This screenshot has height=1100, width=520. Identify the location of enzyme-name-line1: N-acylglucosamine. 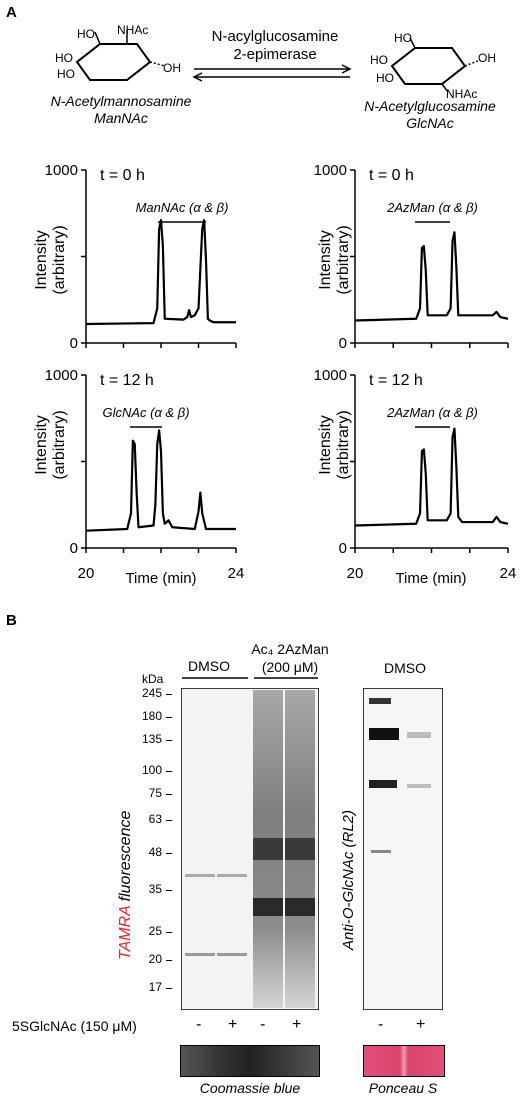
(275, 36).